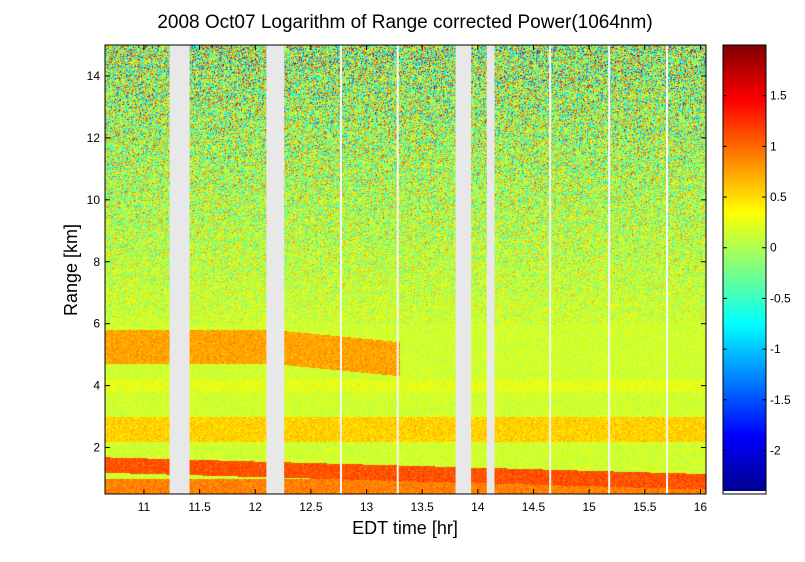  Describe the element at coordinates (96, 324) in the screenshot. I see `y-tick-label: 6` at that location.